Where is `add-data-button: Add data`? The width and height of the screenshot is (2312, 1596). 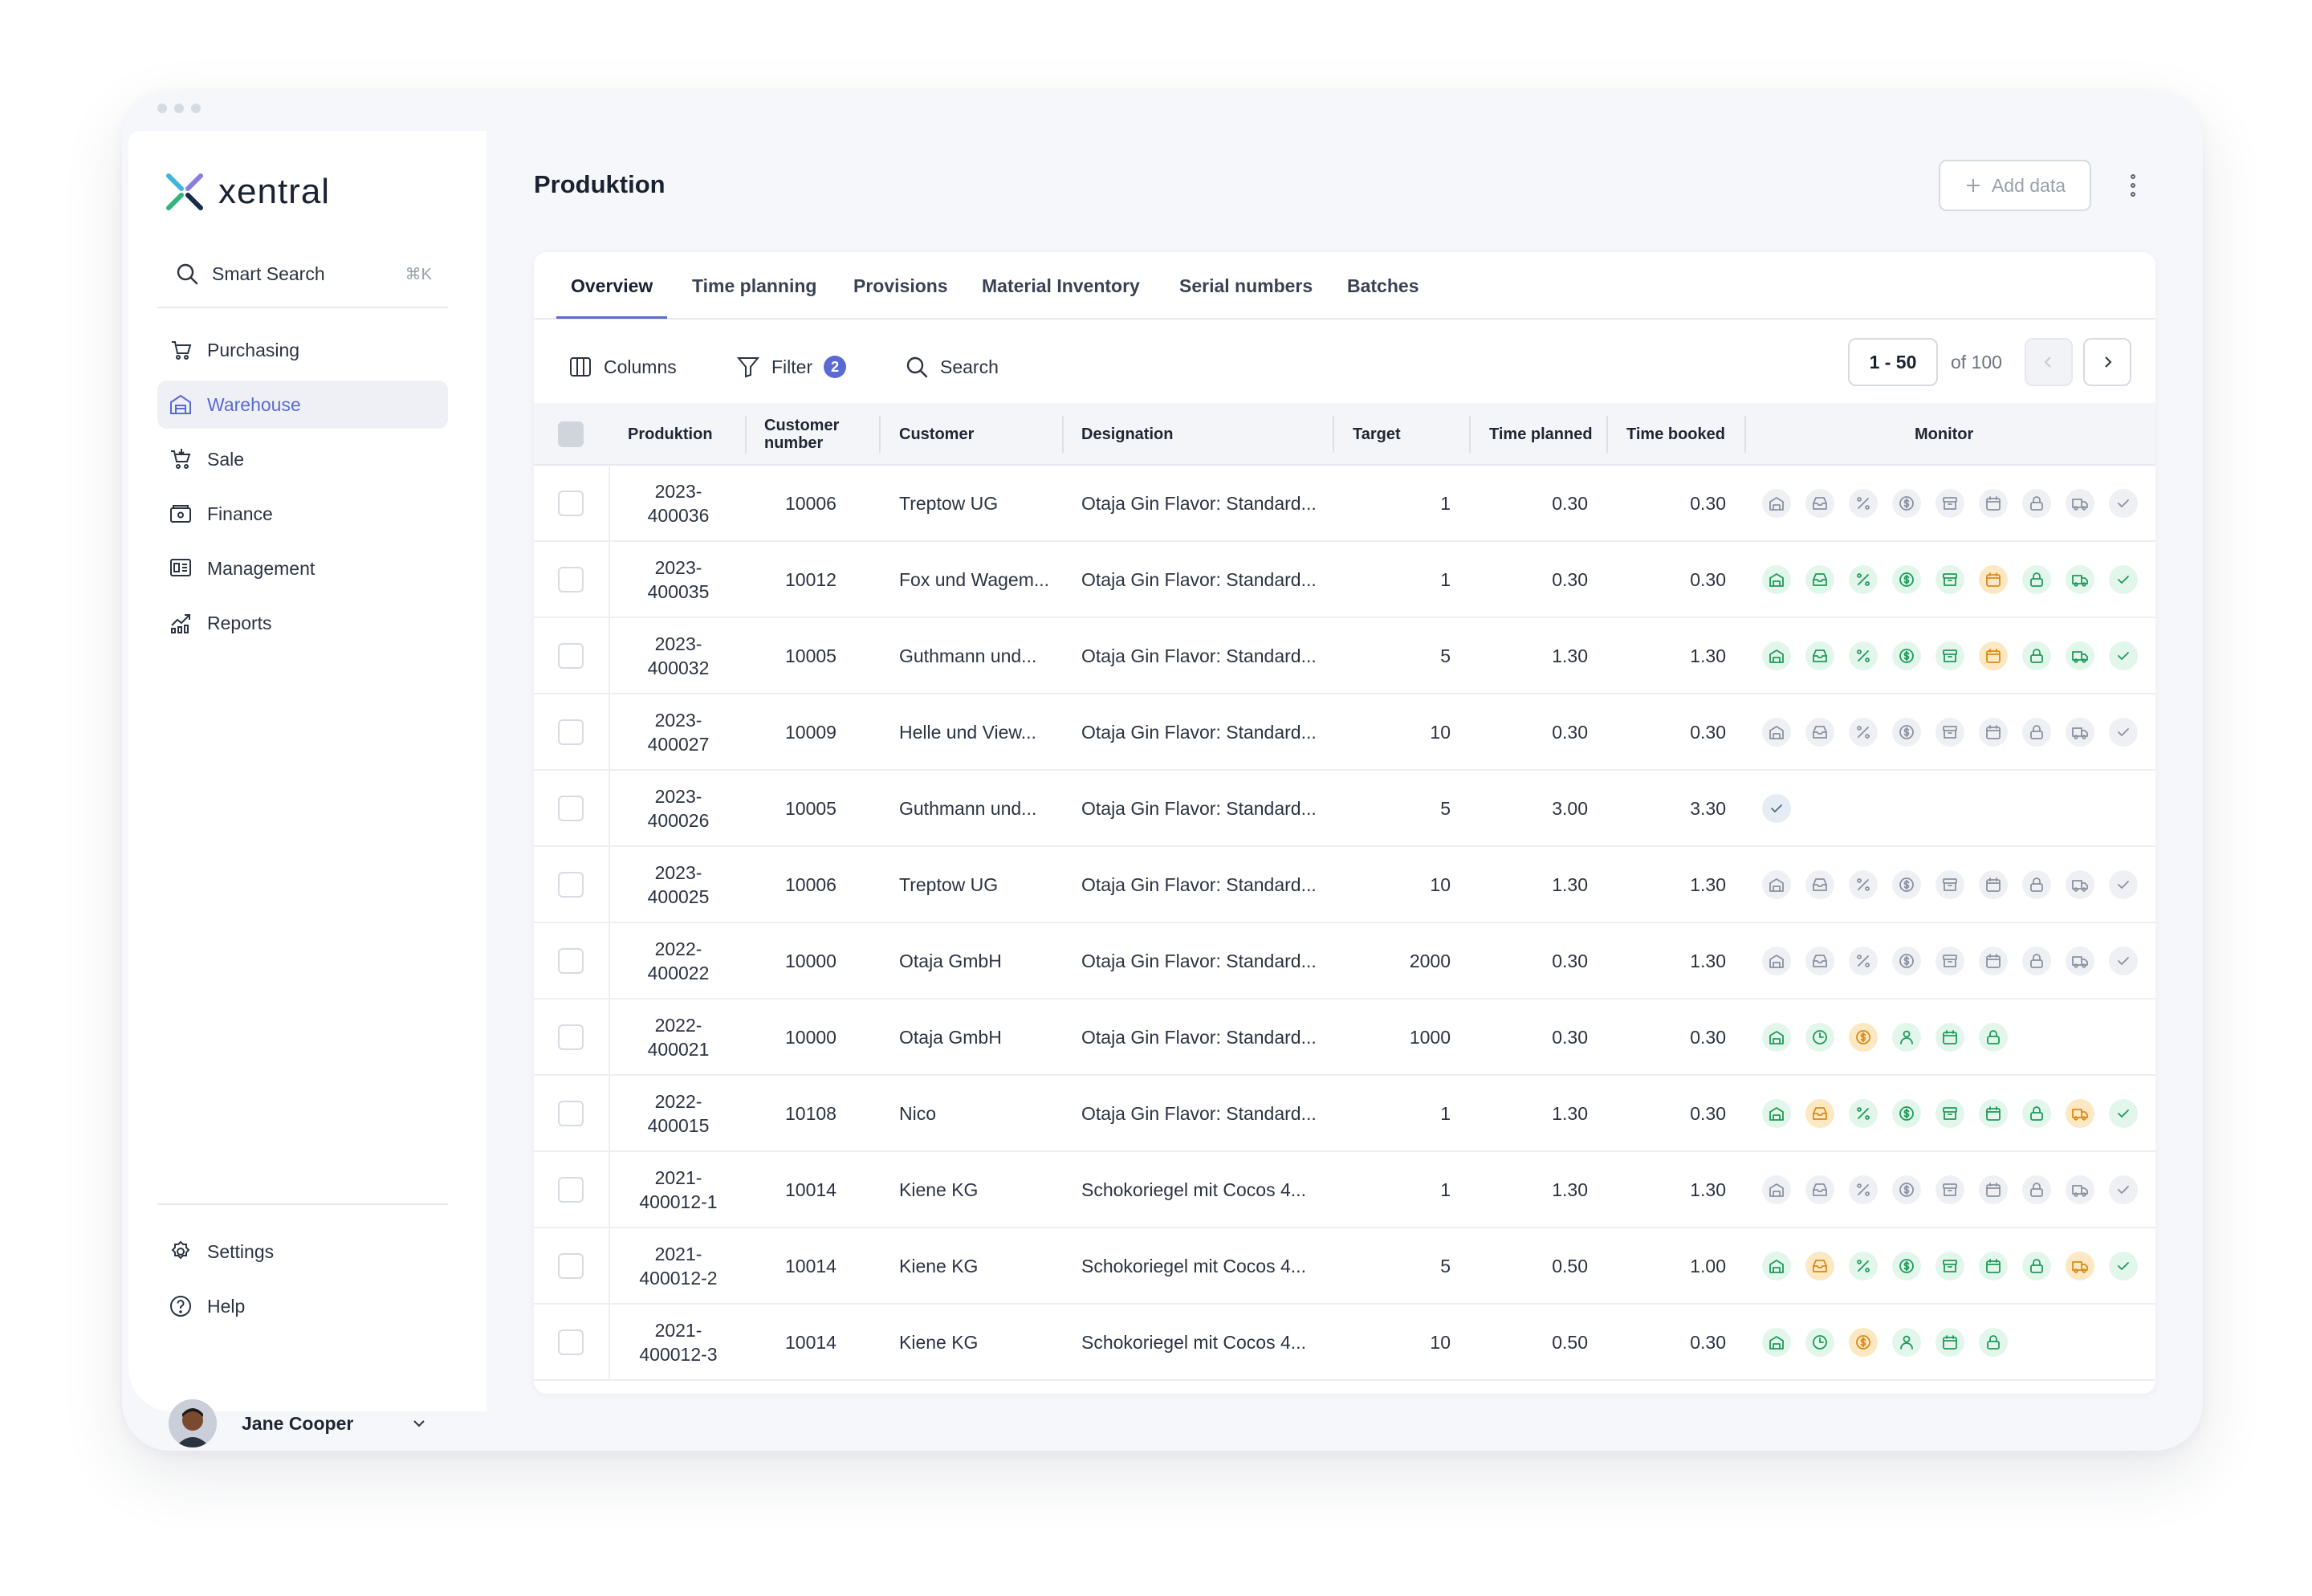
add-data-button: Add data is located at coordinates (2015, 186).